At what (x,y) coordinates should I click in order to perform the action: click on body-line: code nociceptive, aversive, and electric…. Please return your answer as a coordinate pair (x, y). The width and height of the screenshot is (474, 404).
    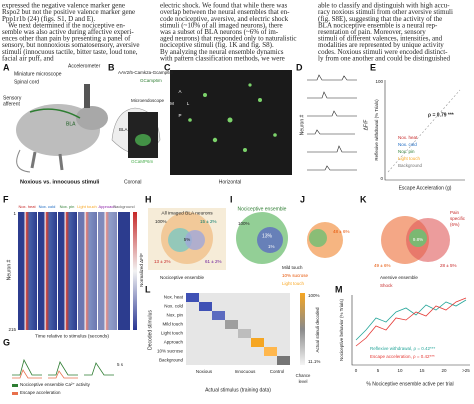
    Looking at the image, I should click on (224, 19).